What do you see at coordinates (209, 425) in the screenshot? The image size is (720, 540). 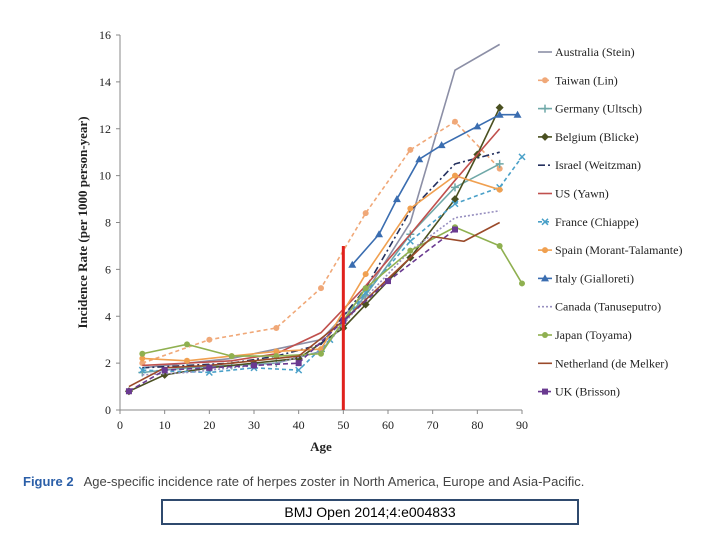 I see `x-tick-label: 20` at bounding box center [209, 425].